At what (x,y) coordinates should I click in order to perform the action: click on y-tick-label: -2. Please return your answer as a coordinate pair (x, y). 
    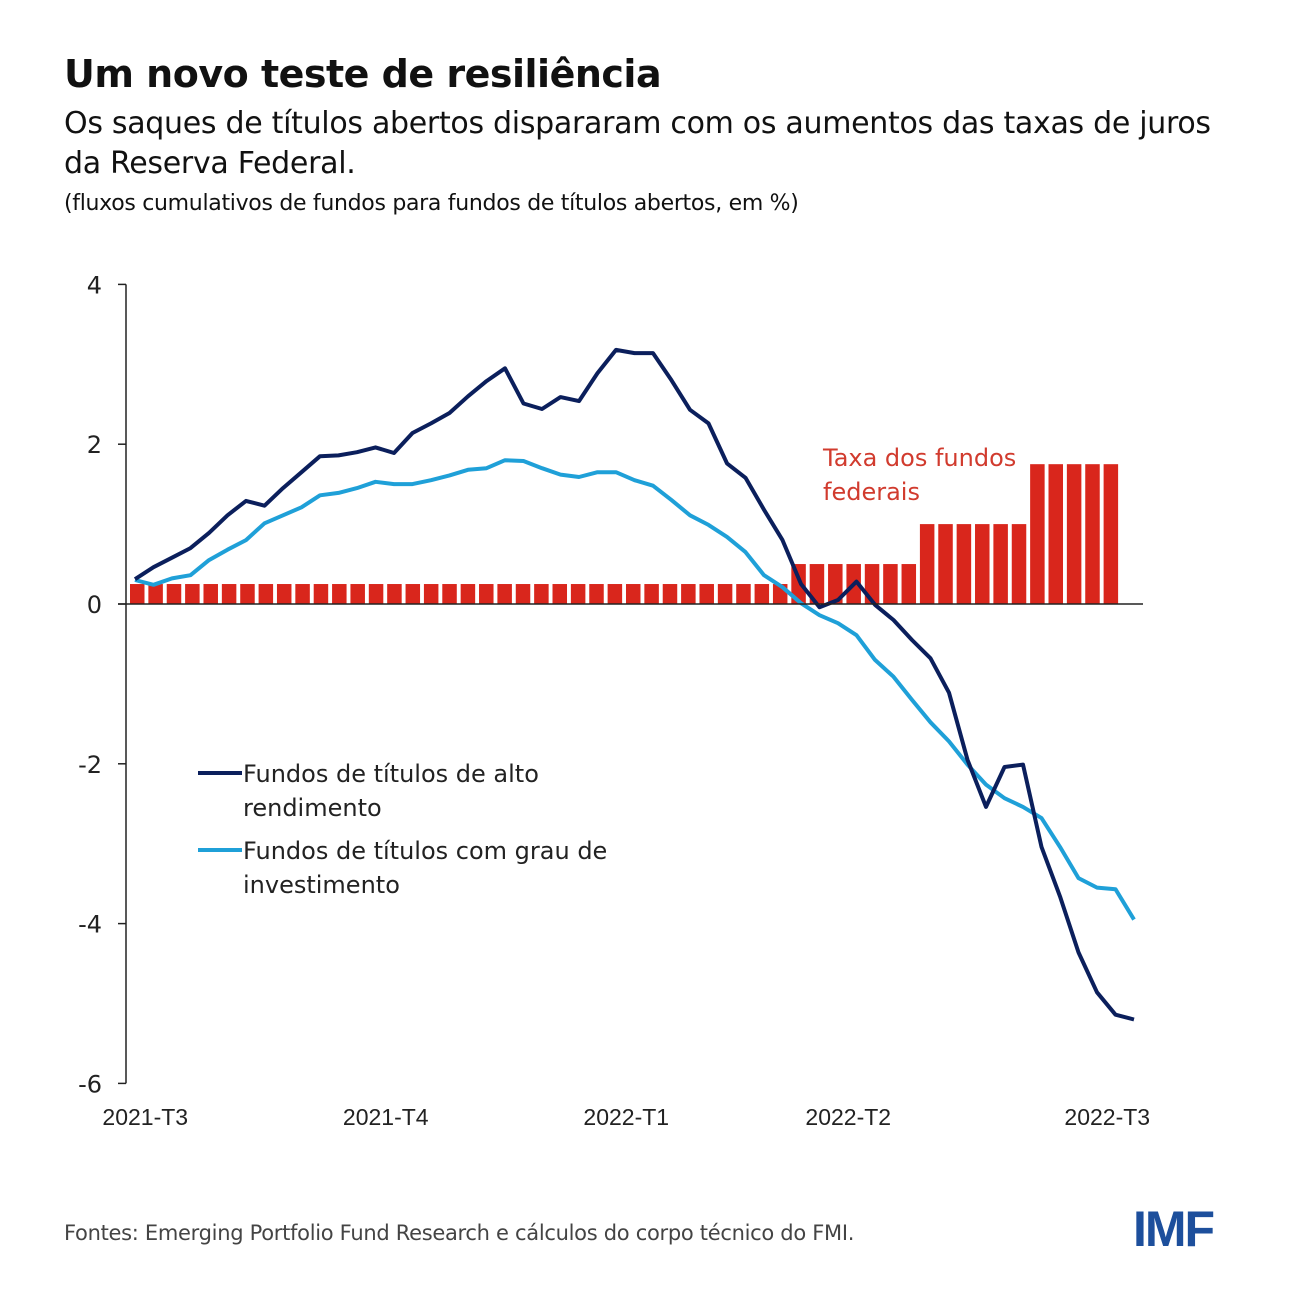
    Looking at the image, I should click on (90, 765).